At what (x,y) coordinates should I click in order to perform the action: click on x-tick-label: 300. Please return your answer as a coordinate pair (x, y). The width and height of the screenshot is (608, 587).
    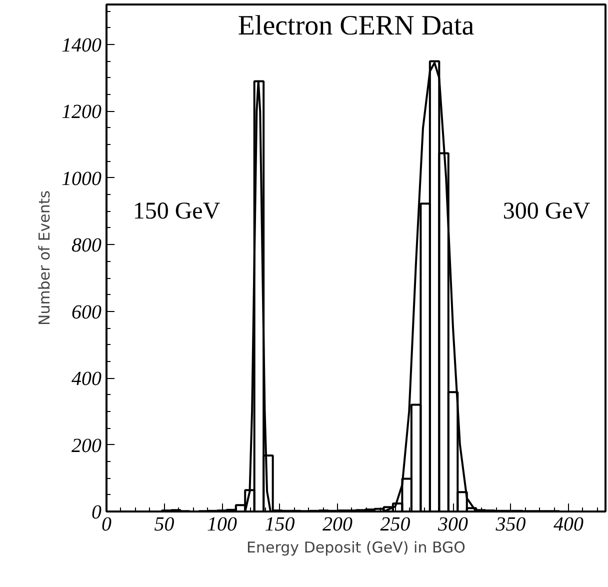
    Looking at the image, I should click on (452, 525).